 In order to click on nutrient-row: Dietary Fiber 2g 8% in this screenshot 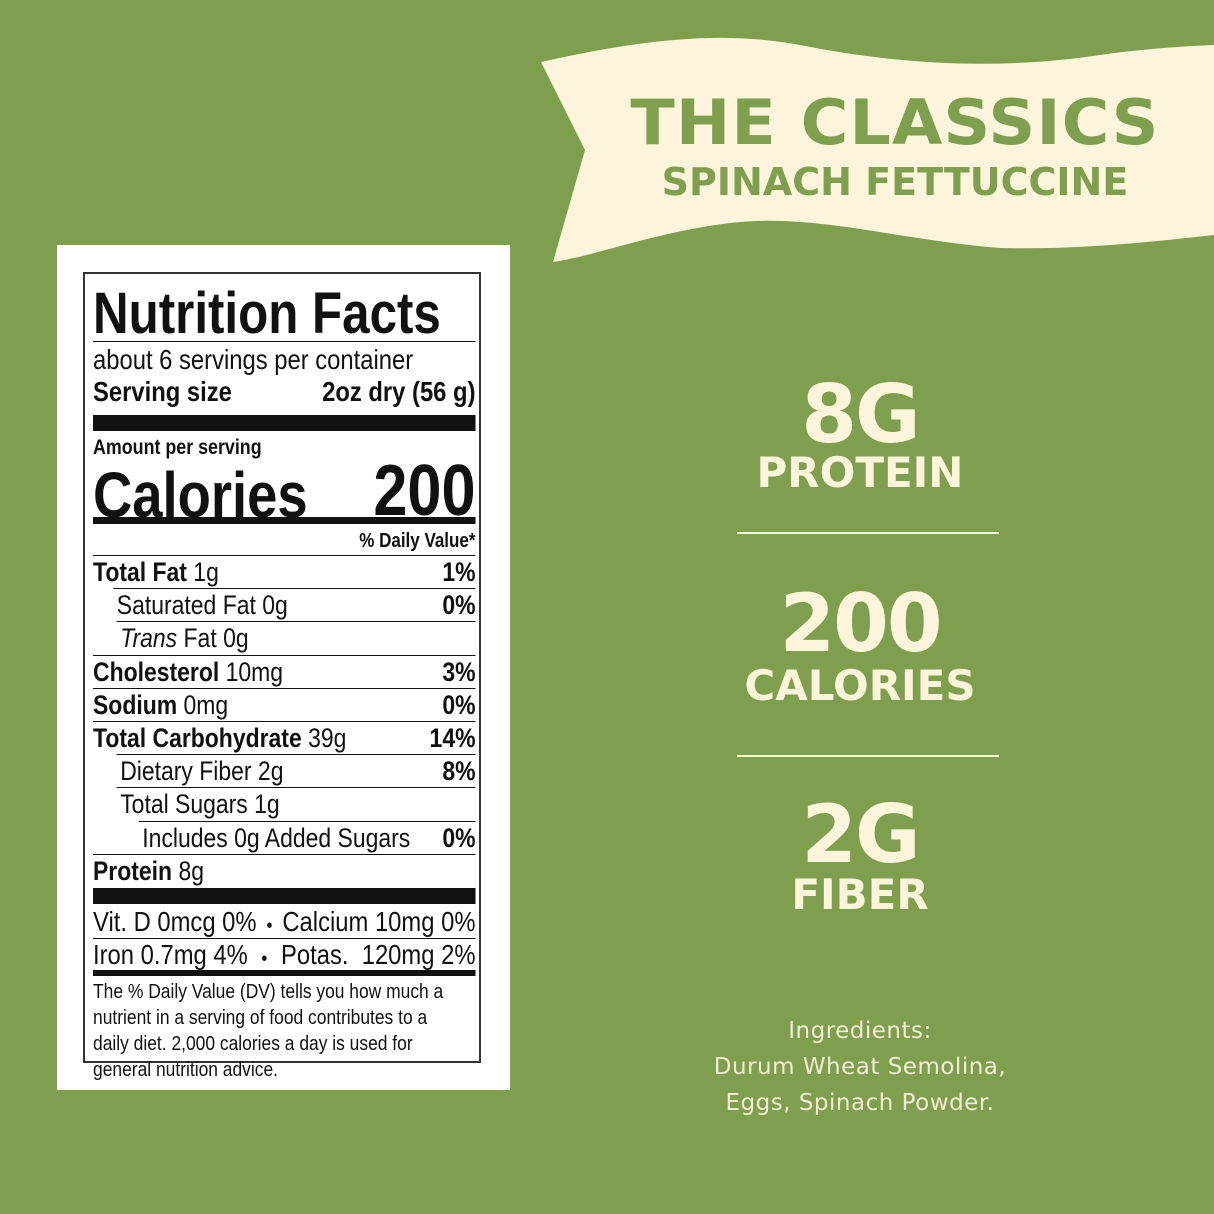, I will do `click(284, 771)`.